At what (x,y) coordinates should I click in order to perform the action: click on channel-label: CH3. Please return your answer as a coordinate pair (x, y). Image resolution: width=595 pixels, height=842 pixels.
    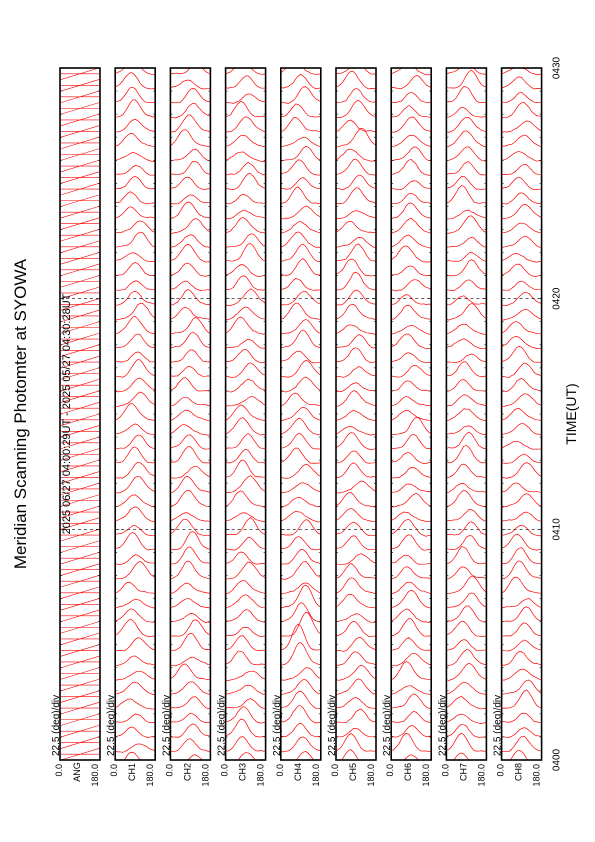
    Looking at the image, I should click on (243, 772).